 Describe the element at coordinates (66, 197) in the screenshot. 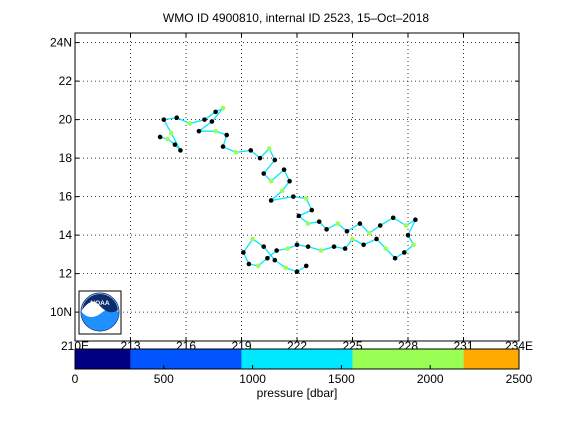

I see `y-tick-label: 16` at that location.